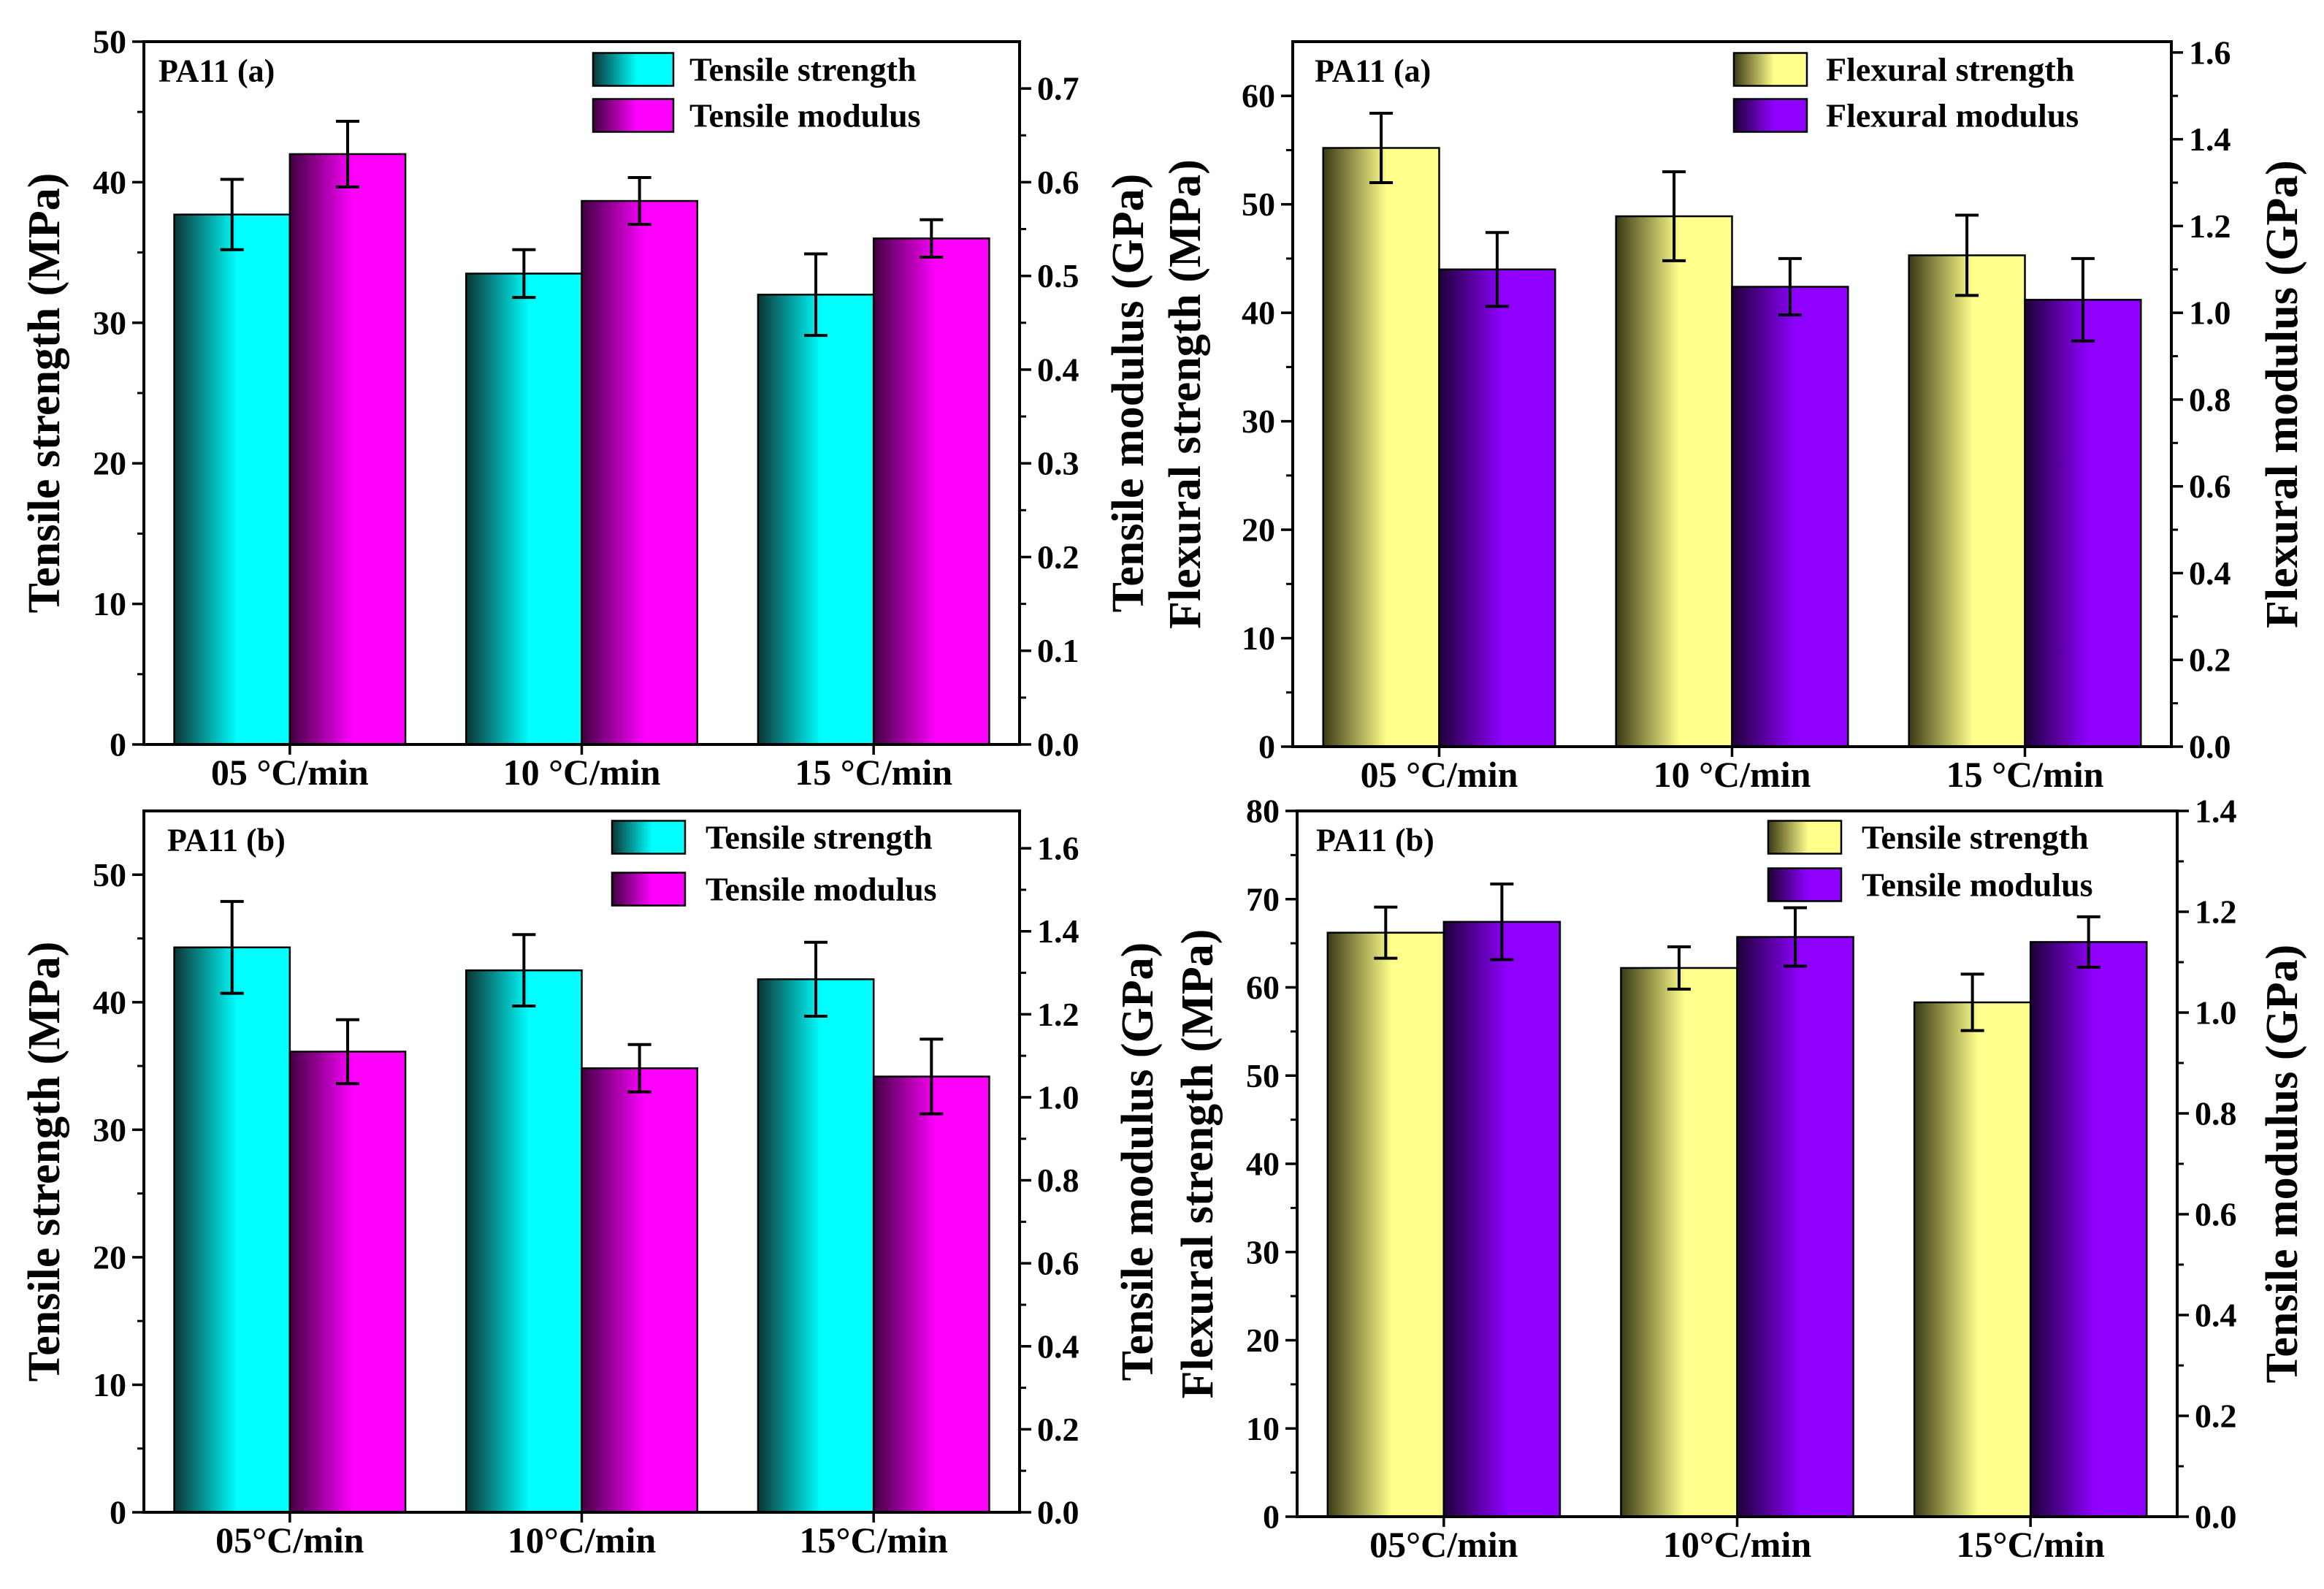  I want to click on y-right-axis-label: Flexural modulus (GPa), so click(2283, 394).